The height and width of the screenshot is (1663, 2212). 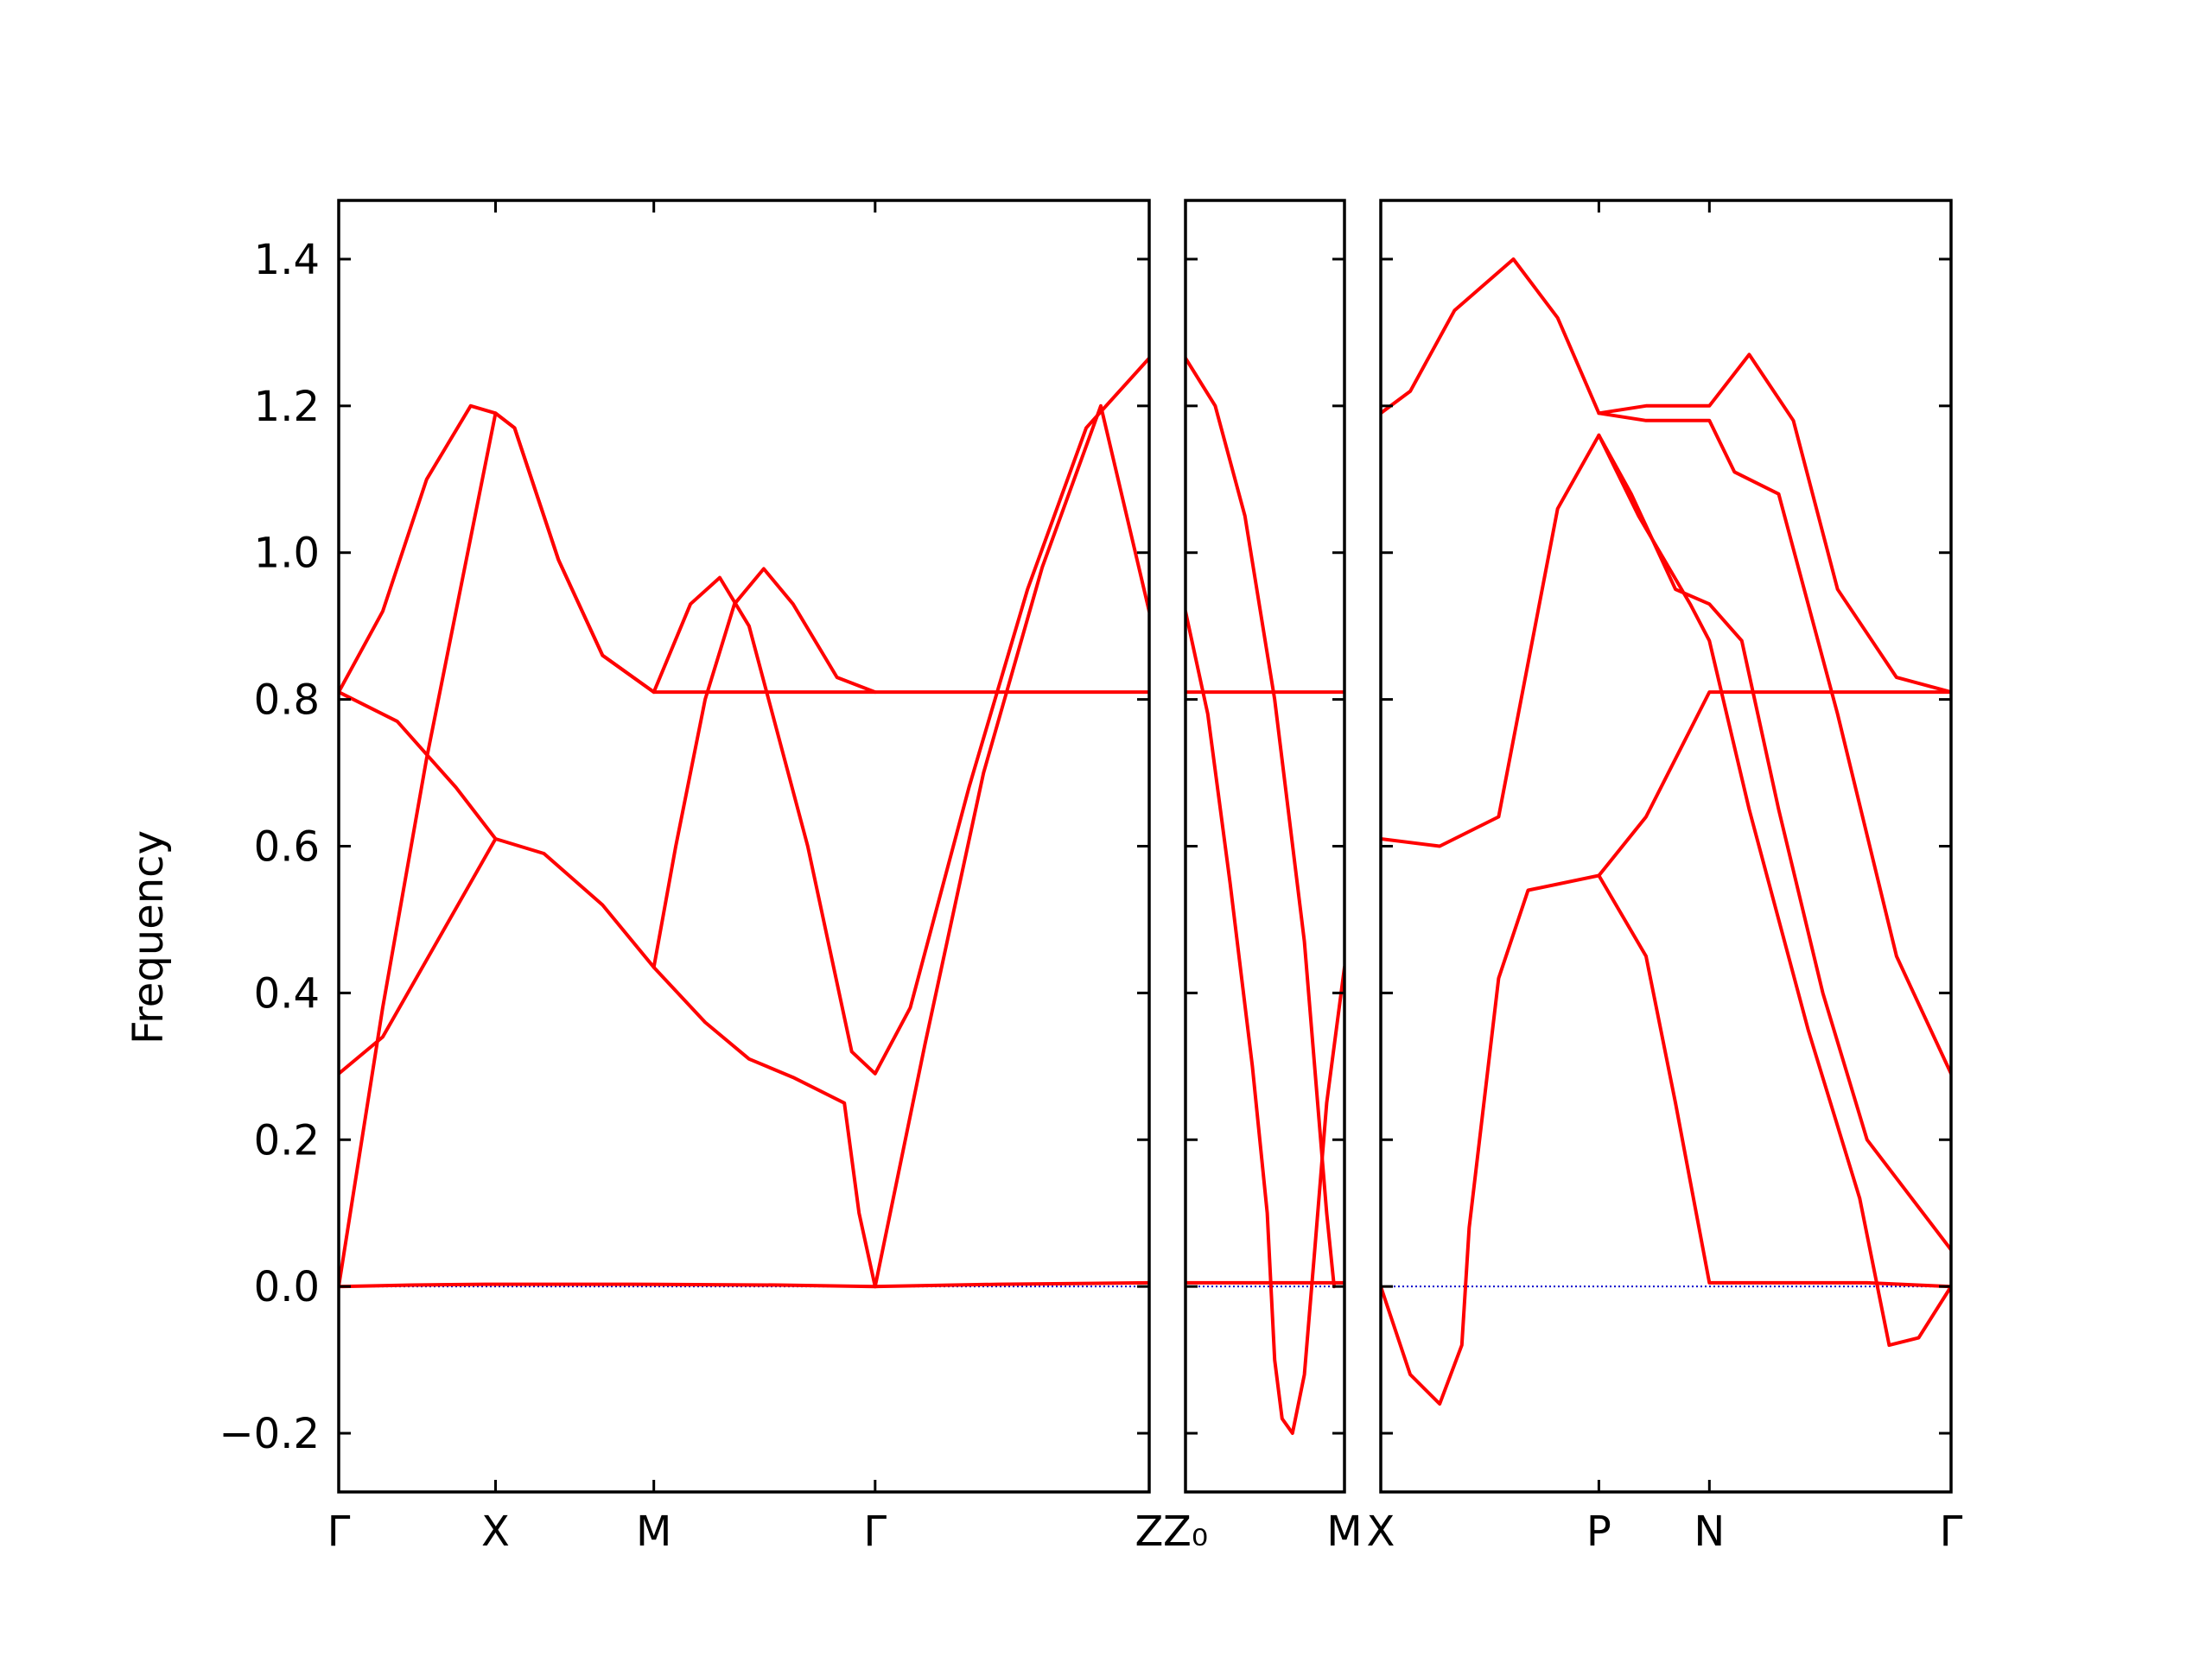 I want to click on panel-3-xtick-label-3: N, so click(x=1709, y=1531).